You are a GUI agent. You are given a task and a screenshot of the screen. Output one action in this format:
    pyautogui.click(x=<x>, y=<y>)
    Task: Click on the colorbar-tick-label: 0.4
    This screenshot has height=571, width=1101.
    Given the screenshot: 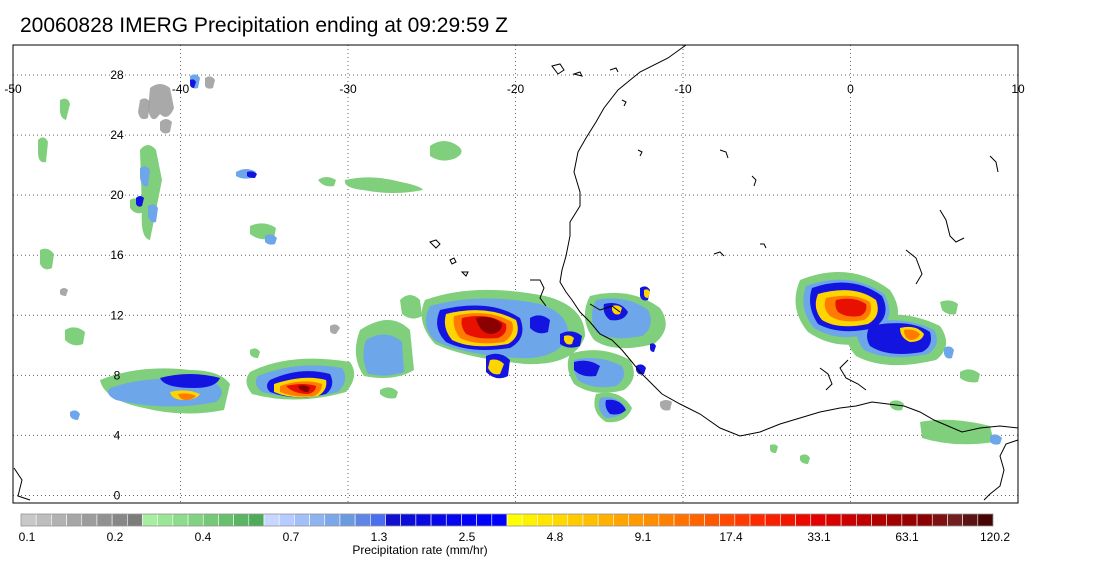 What is the action you would take?
    pyautogui.click(x=203, y=537)
    